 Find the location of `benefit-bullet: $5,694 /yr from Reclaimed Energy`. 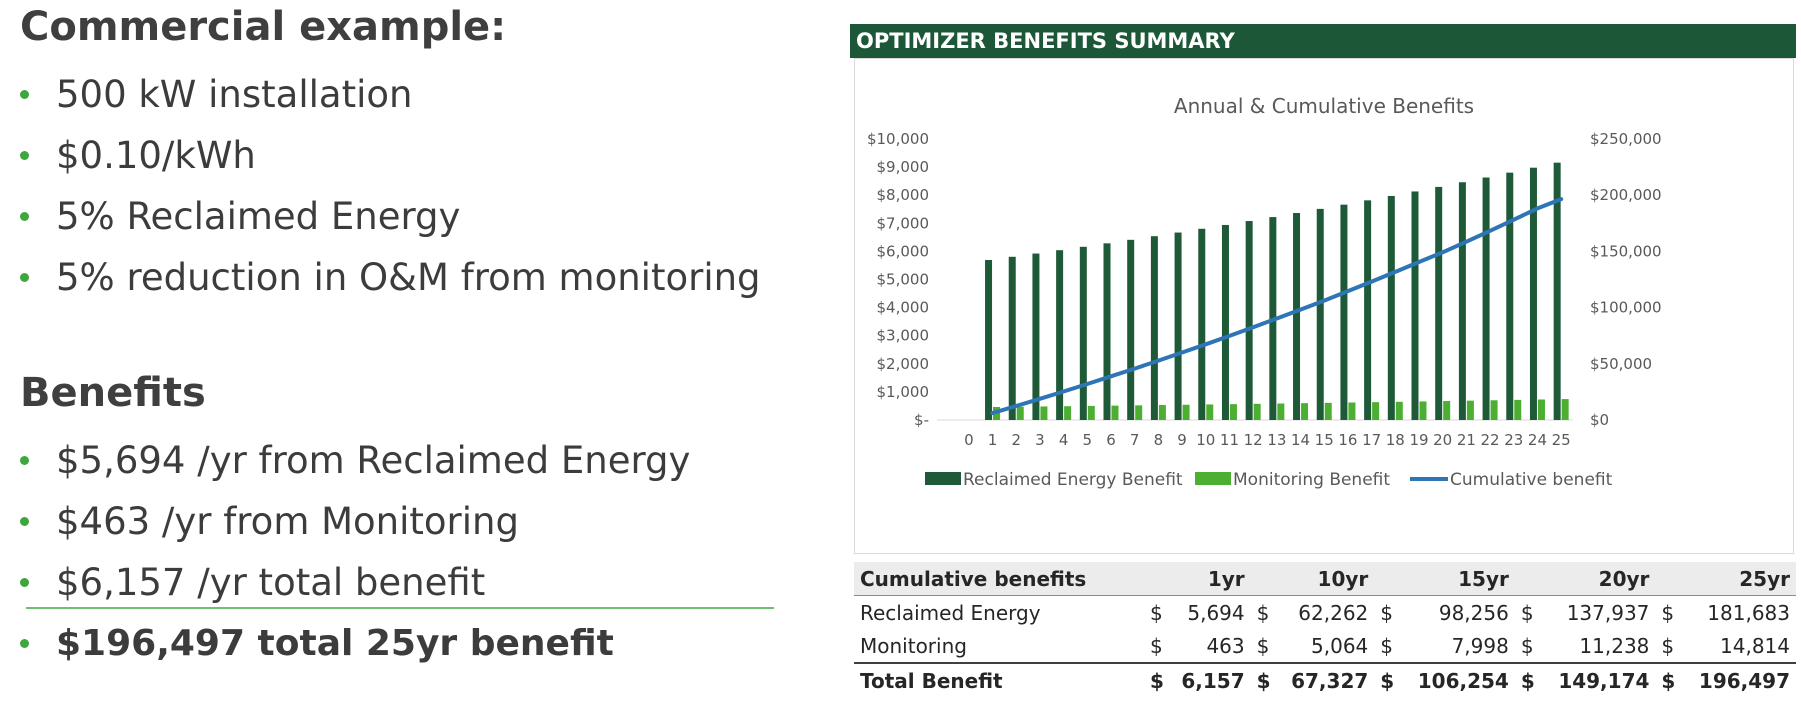

benefit-bullet: $5,694 /yr from Reclaimed Energy is located at coordinates (345, 460).